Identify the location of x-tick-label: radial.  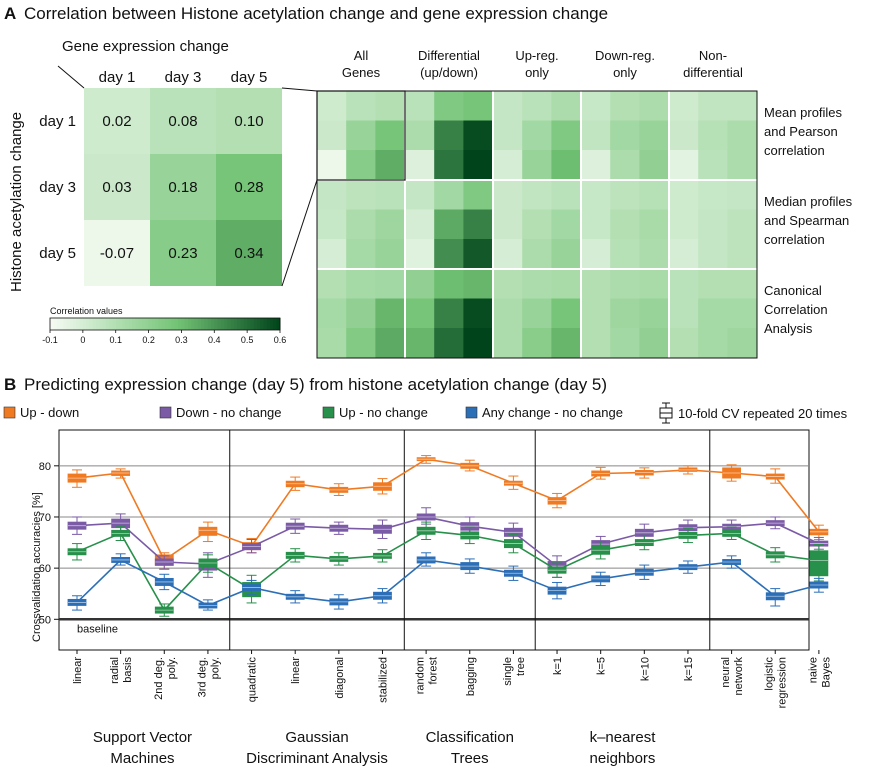
(115, 670).